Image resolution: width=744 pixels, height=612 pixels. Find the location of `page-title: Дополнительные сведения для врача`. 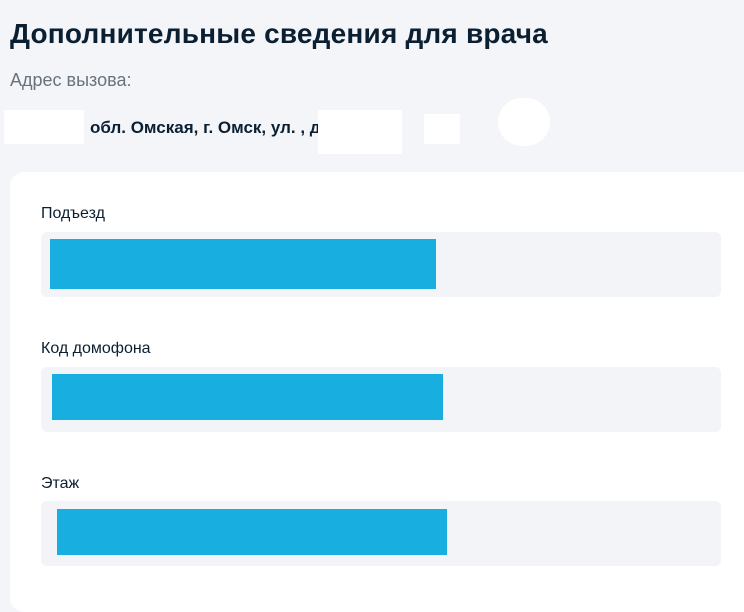

page-title: Дополнительные сведения для врача is located at coordinates (279, 33).